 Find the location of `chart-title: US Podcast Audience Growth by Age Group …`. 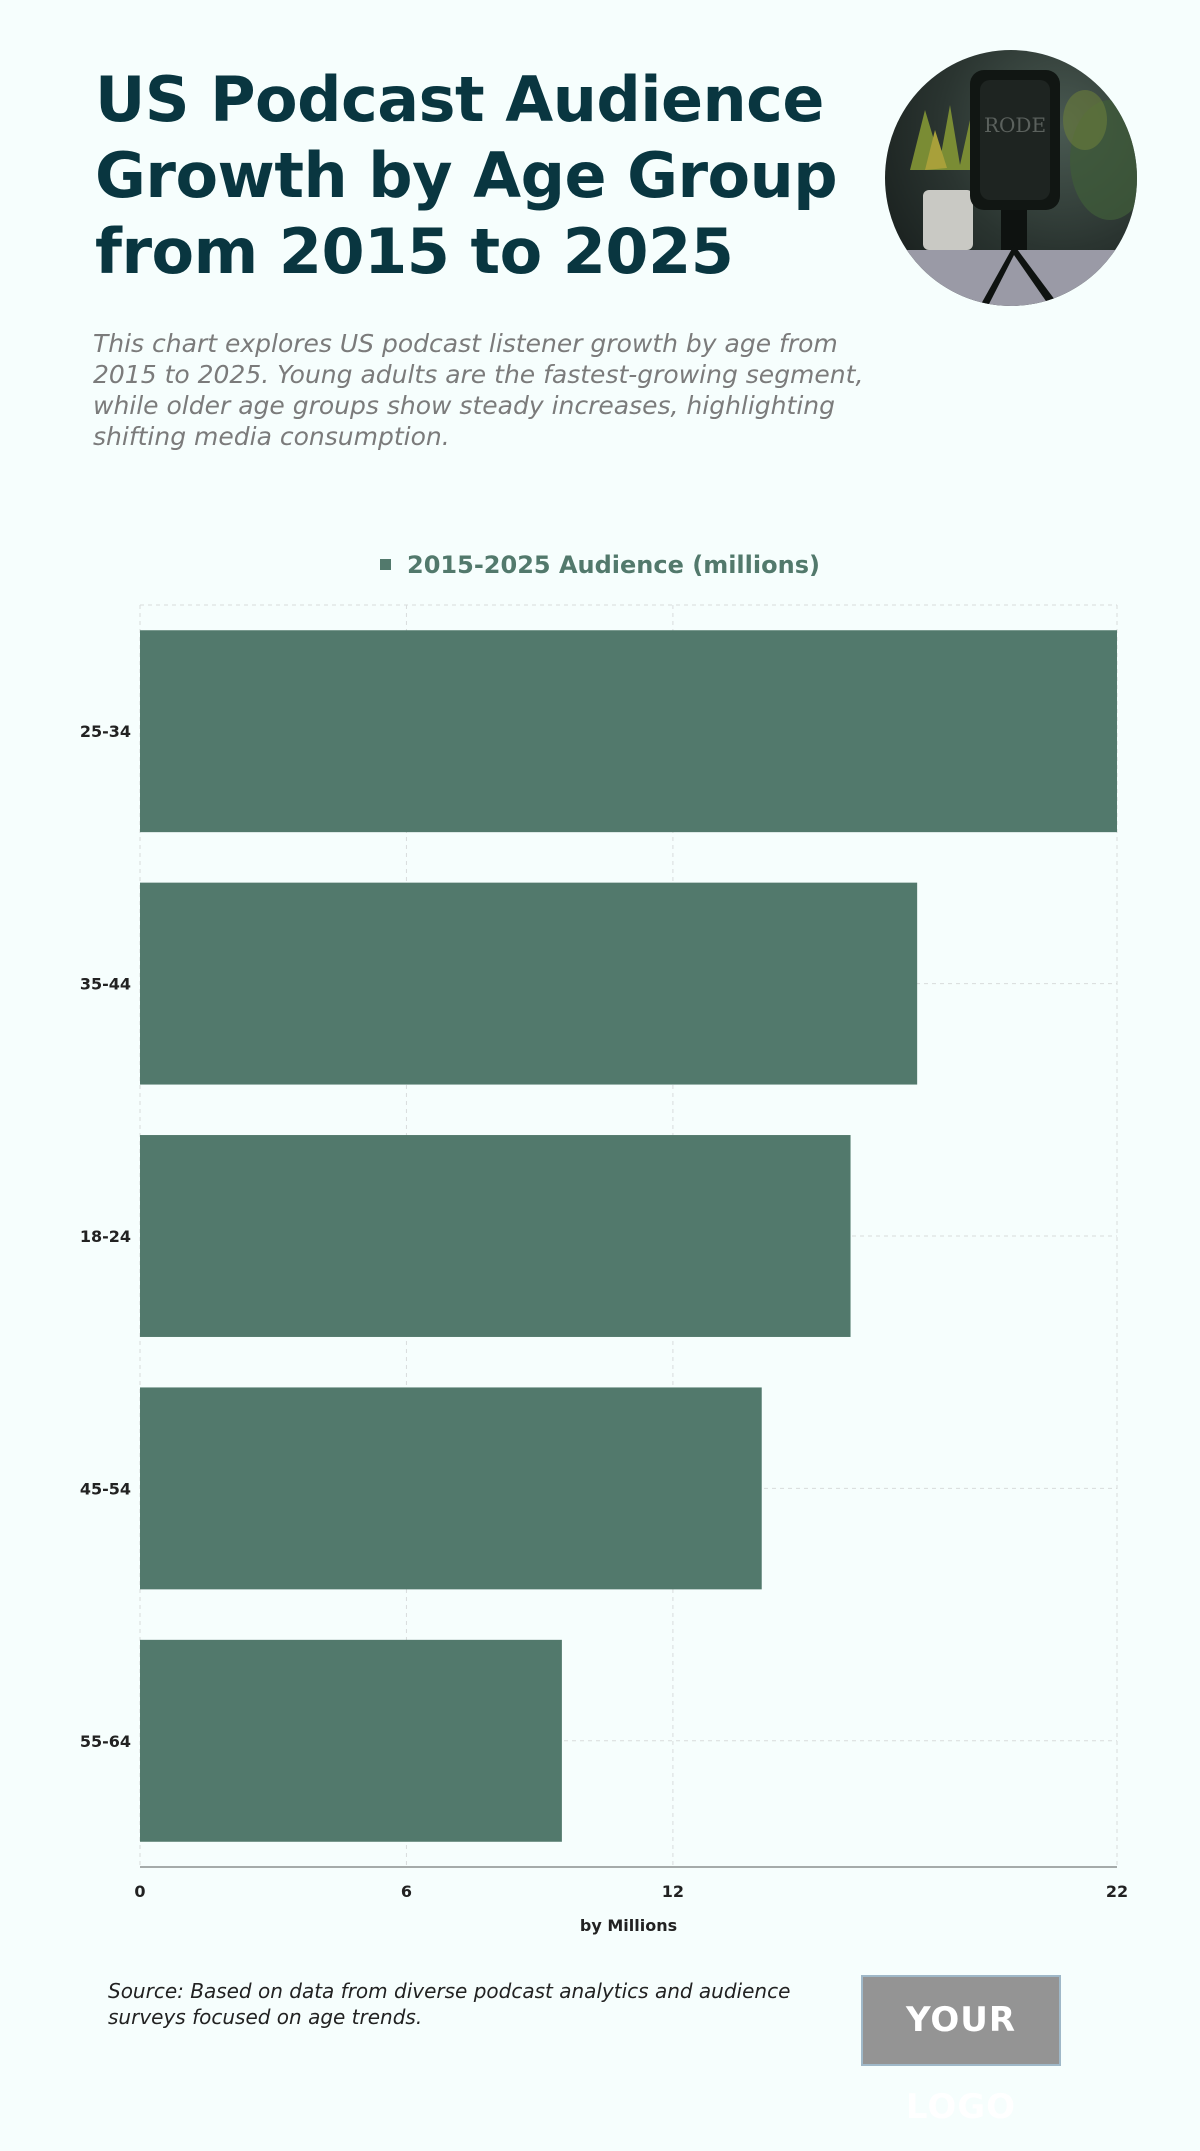

chart-title: US Podcast Audience Growth by Age Group … is located at coordinates (466, 175).